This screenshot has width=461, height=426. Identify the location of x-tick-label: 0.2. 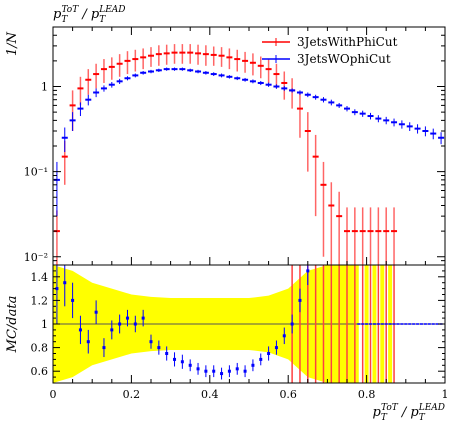
(132, 394).